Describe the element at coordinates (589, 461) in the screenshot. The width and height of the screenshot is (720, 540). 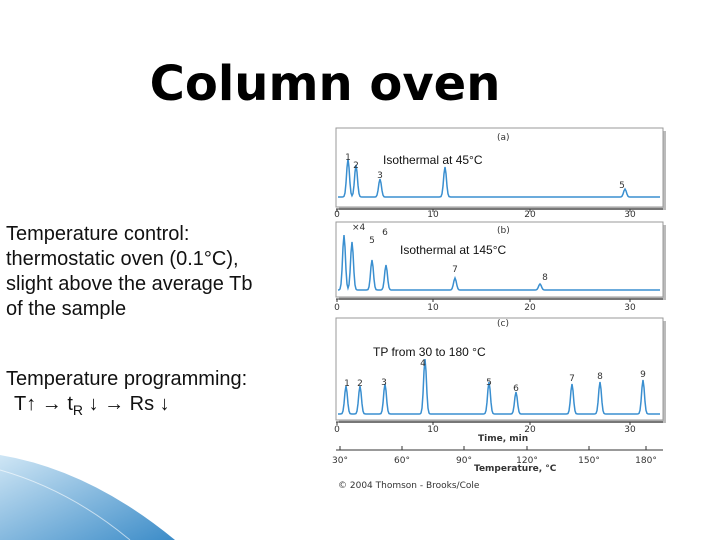
I see `temperature-tick-label: 150°` at that location.